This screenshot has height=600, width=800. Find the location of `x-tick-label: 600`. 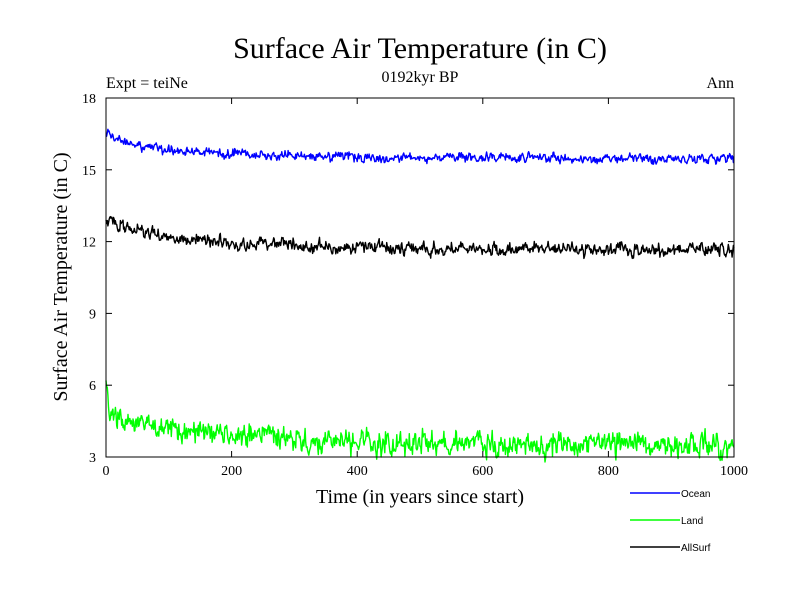

x-tick-label: 600 is located at coordinates (482, 471).